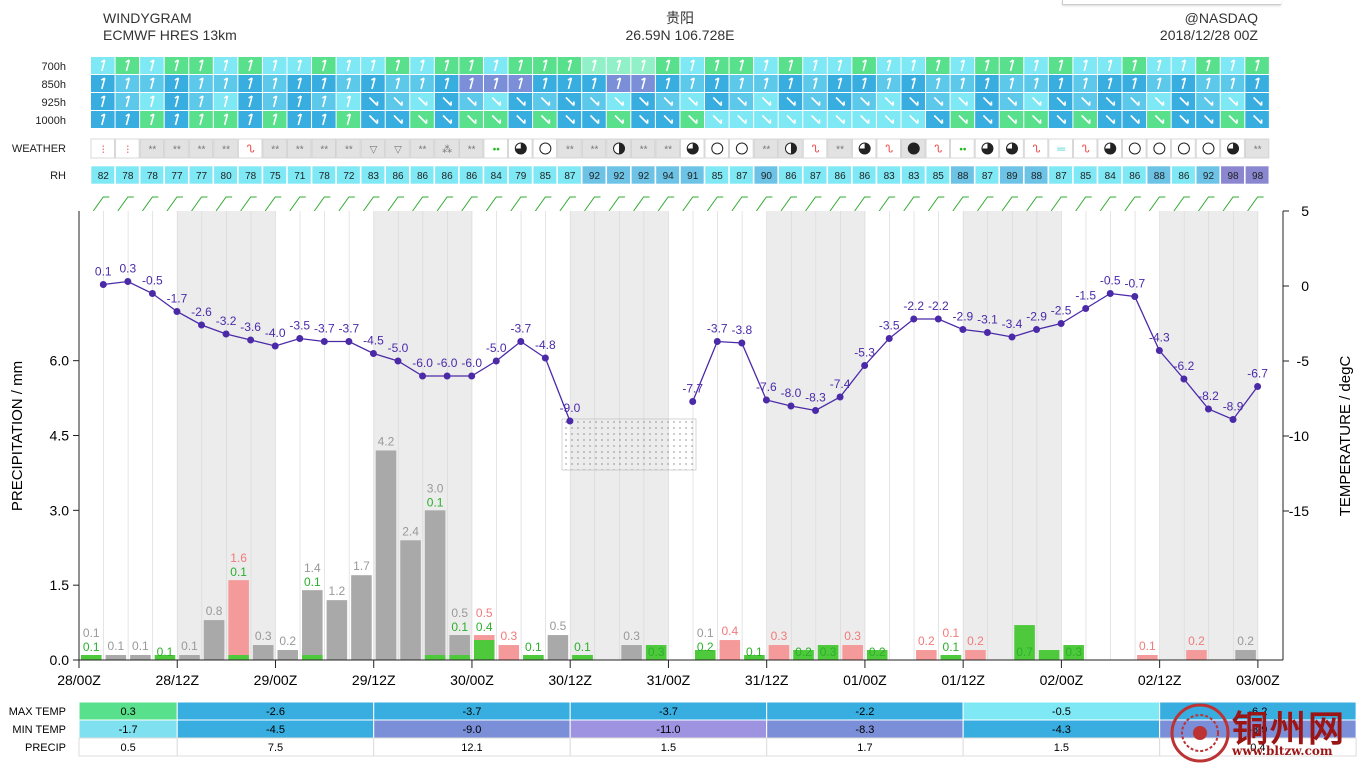 The width and height of the screenshot is (1366, 768). Describe the element at coordinates (656, 652) in the screenshot. I see `convective-precip-label: 0.3` at that location.